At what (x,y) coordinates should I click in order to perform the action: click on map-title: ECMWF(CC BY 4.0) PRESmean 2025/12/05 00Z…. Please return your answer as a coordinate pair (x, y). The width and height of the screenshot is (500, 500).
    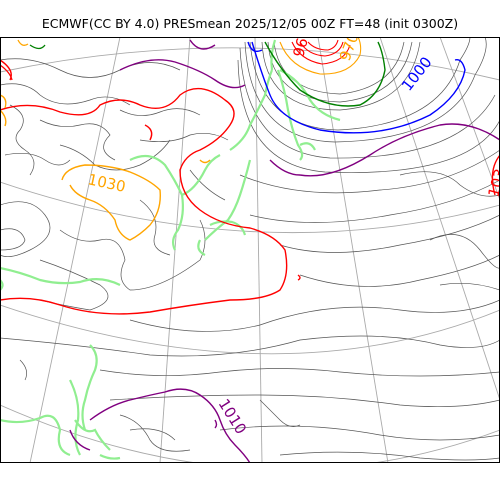
    Looking at the image, I should click on (250, 23).